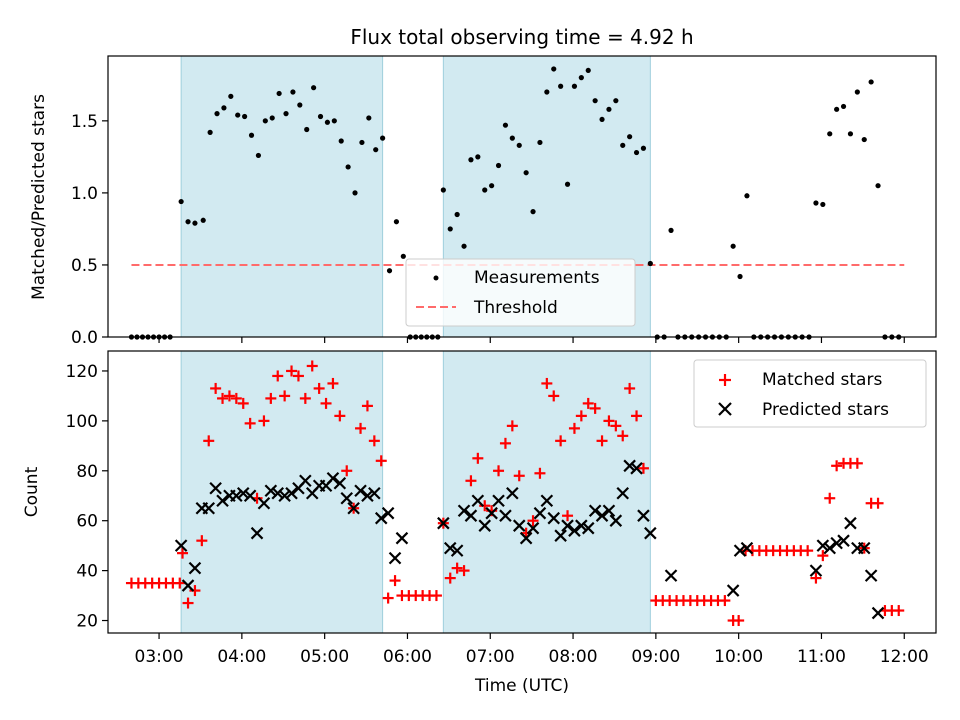  I want to click on bottom-y-axis: 20 40 60 80 100 120, so click(87, 497).